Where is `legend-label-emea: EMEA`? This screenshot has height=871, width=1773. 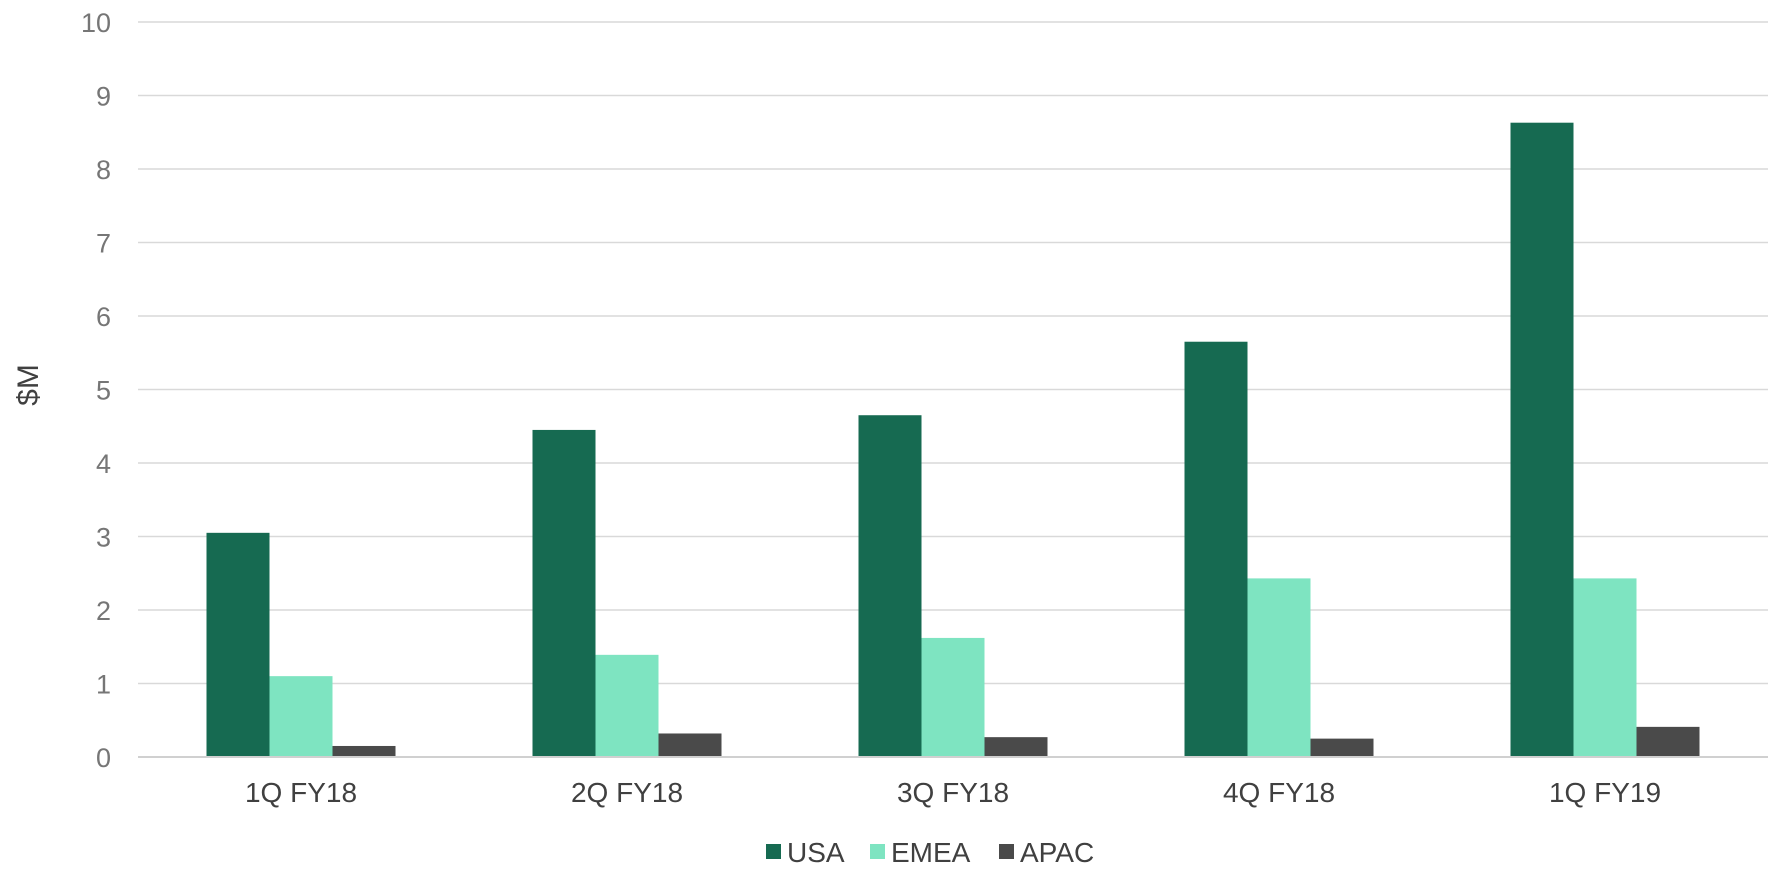 legend-label-emea: EMEA is located at coordinates (931, 852).